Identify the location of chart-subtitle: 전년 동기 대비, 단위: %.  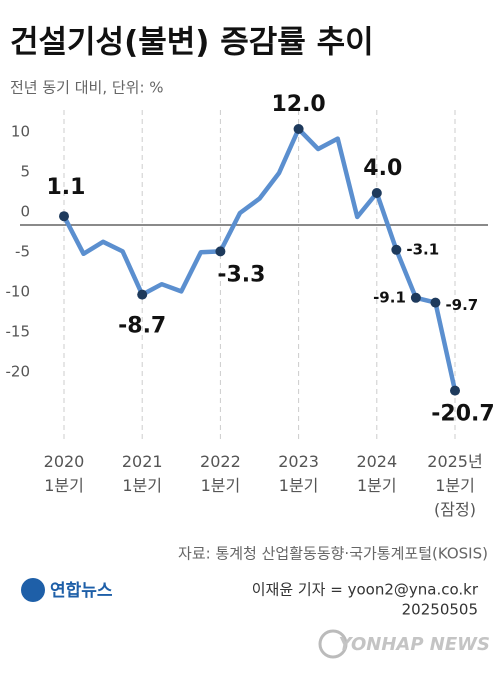
(87, 88).